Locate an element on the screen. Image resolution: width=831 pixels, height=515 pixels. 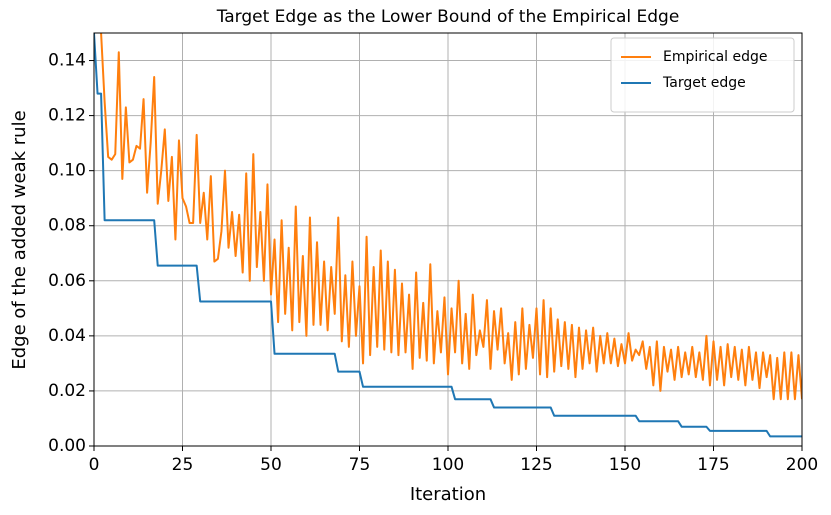
x-tick-label: 50 is located at coordinates (271, 465).